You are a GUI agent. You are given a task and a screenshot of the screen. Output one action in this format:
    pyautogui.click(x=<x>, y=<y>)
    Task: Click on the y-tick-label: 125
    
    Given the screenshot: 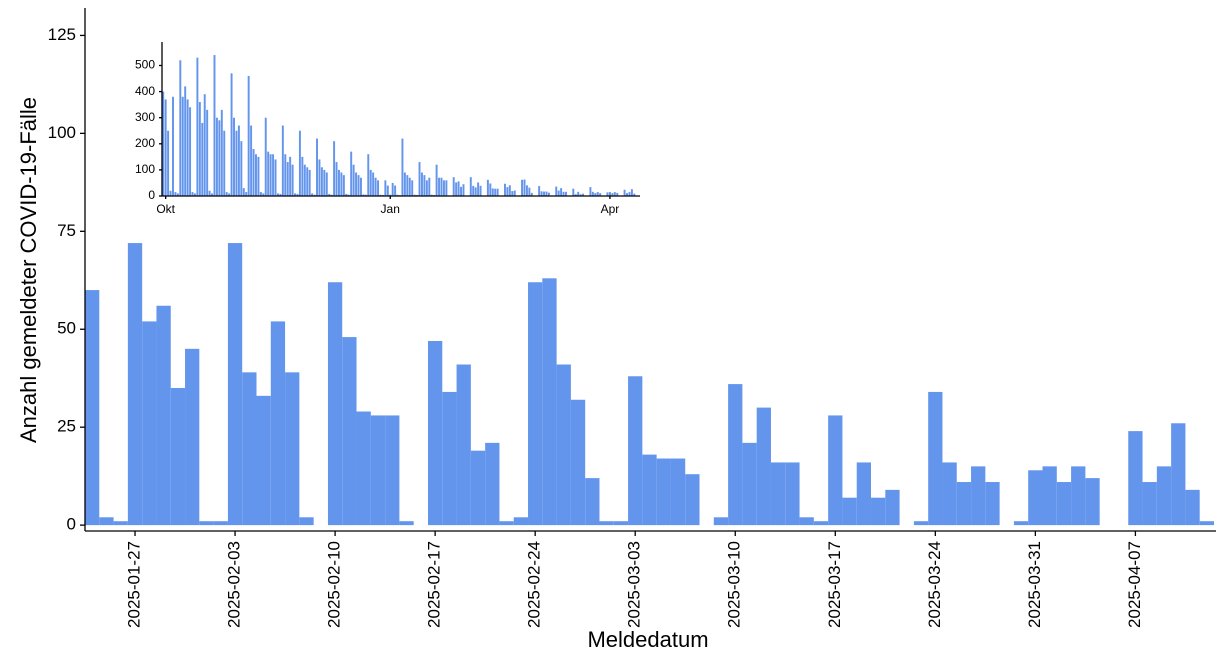 What is the action you would take?
    pyautogui.click(x=62, y=34)
    